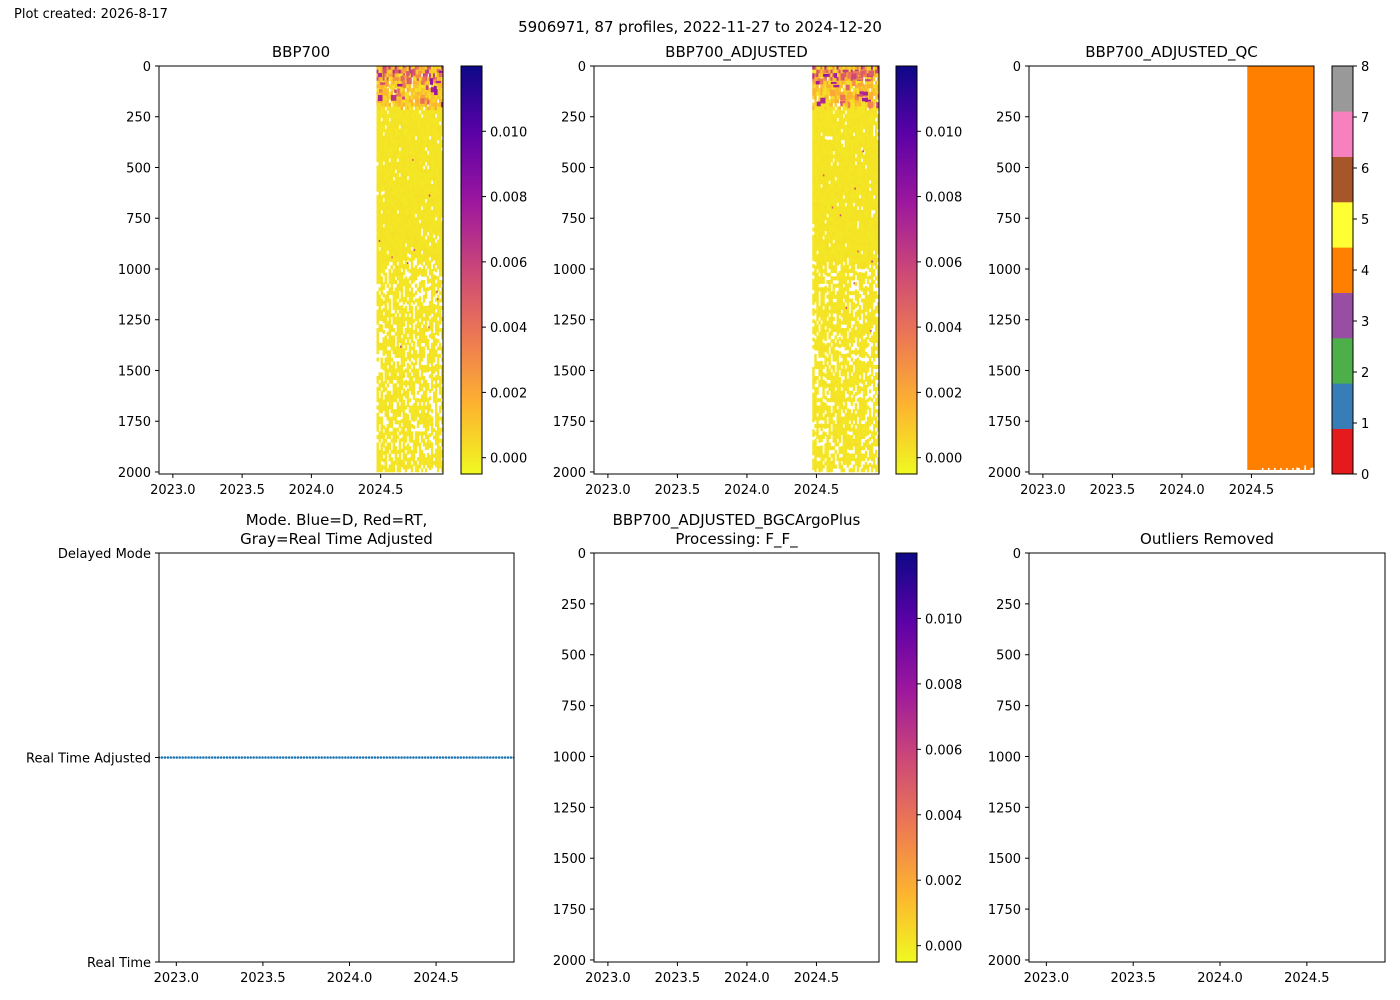  What do you see at coordinates (736, 52) in the screenshot?
I see `panel-title: BBP700_ADJUSTED` at bounding box center [736, 52].